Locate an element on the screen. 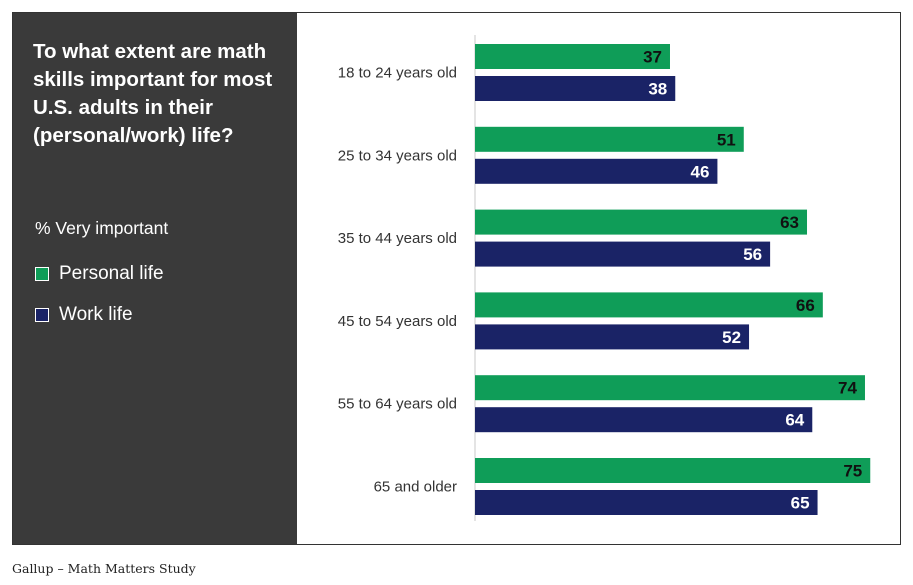 This screenshot has width=913, height=585. data-label-personal-life-25-to-34-years-old: 51 is located at coordinates (726, 139).